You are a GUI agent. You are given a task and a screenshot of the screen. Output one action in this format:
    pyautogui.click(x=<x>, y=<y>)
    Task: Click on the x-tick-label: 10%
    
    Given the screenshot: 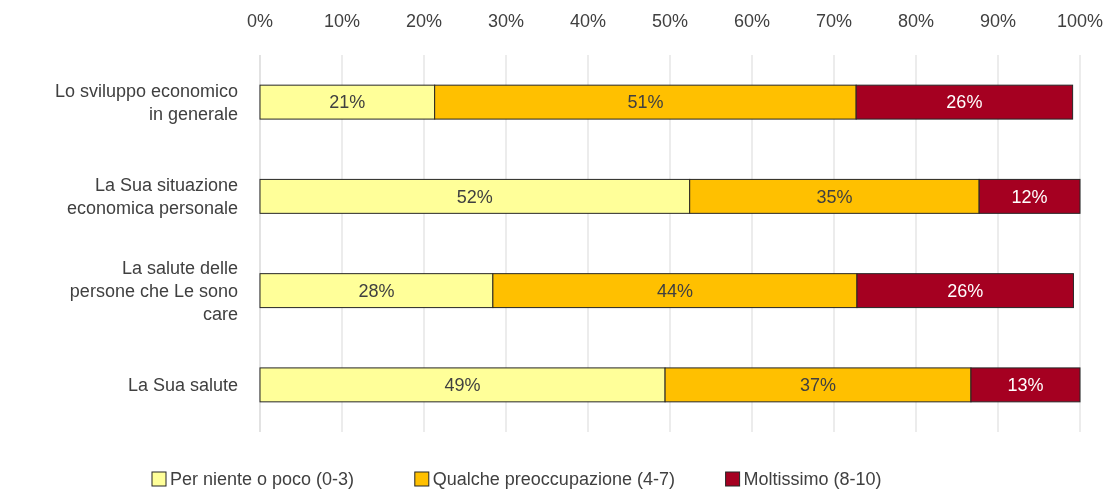 What is the action you would take?
    pyautogui.click(x=342, y=21)
    